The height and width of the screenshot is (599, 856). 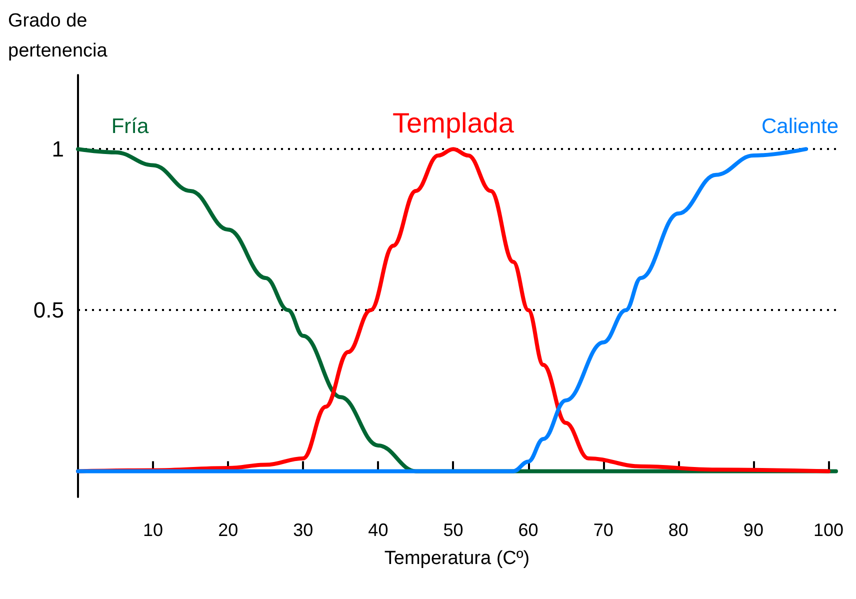 I want to click on x-axis-title: Temperatura (Cº), so click(x=457, y=558).